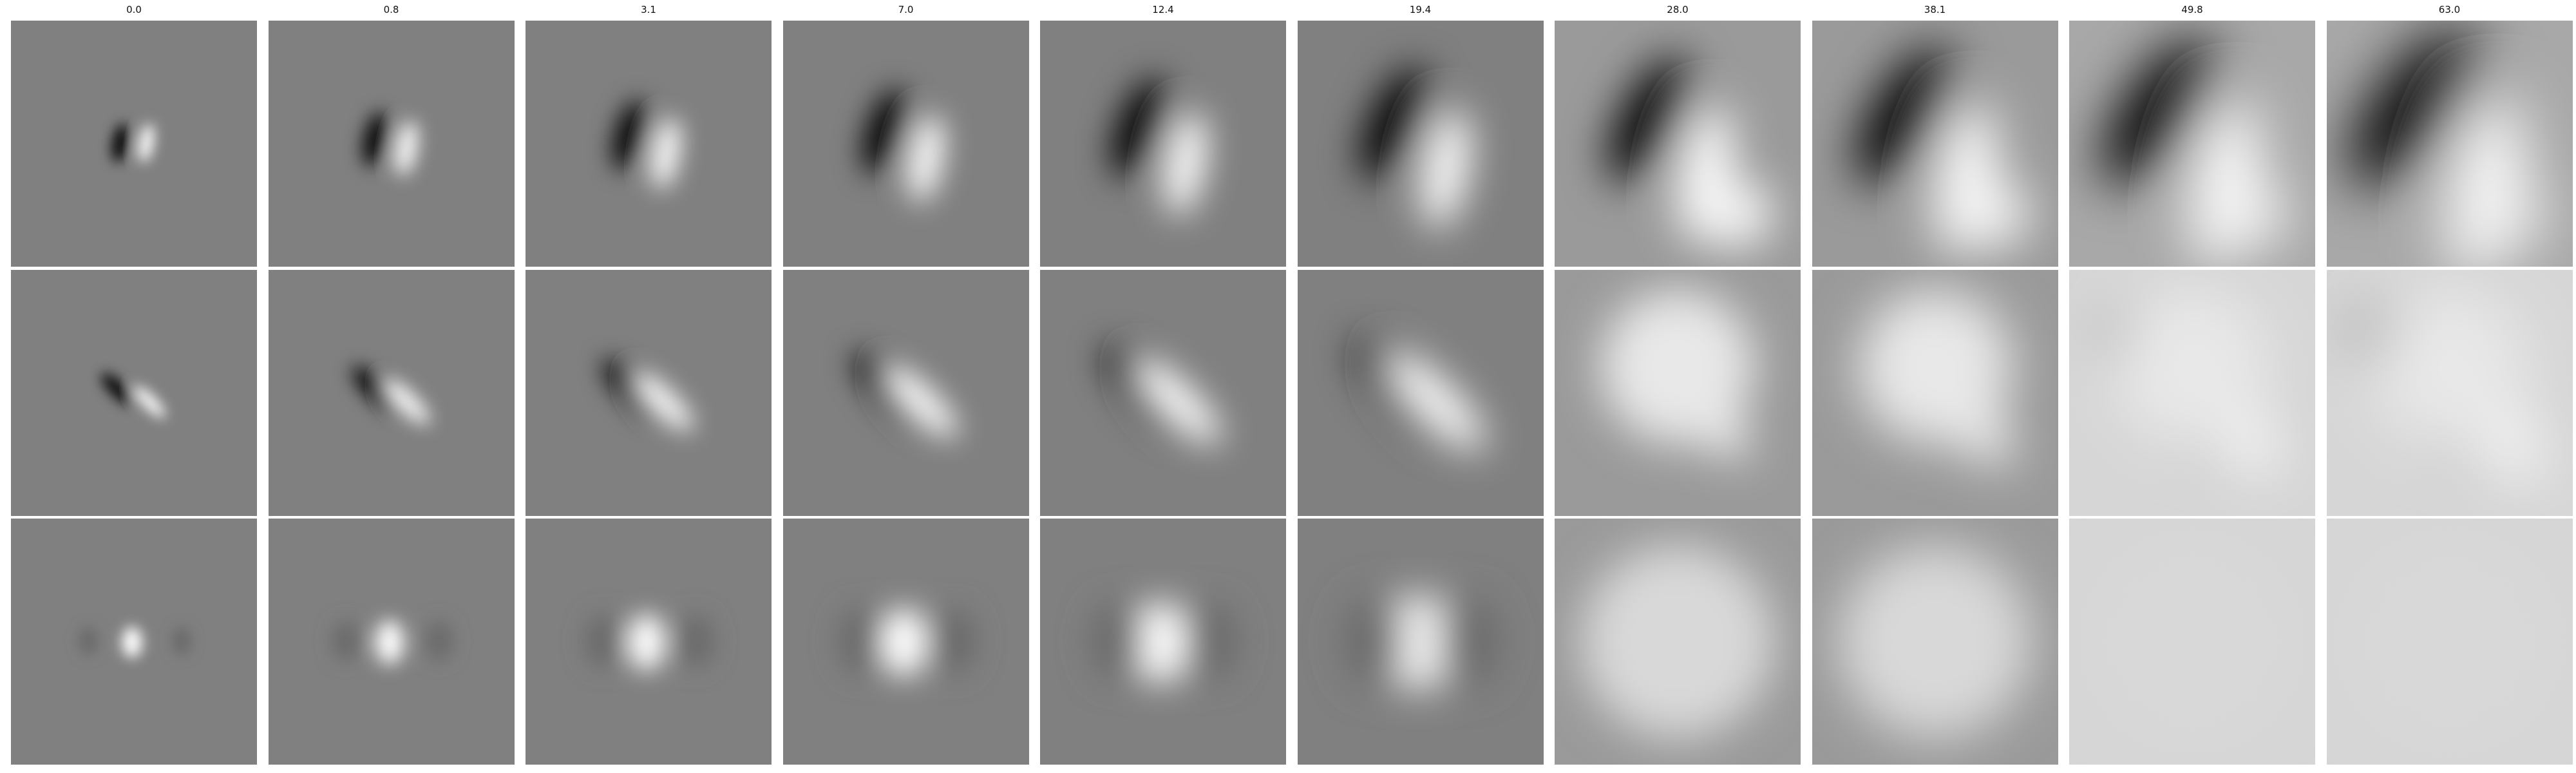 This screenshot has height=773, width=2576. Describe the element at coordinates (1163, 9) in the screenshot. I see `column-title: 12.4` at that location.